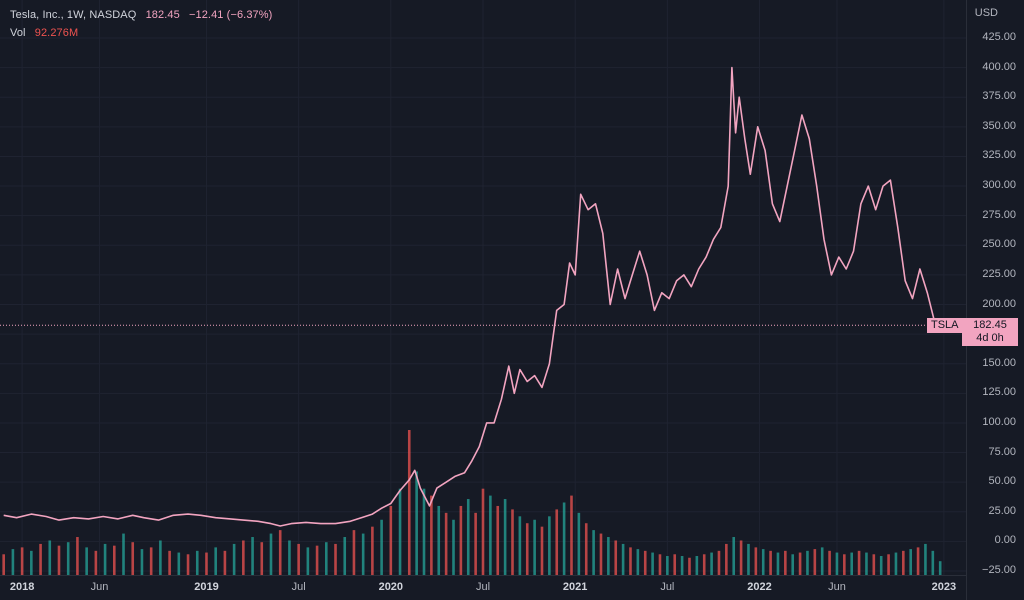 The height and width of the screenshot is (600, 1024). What do you see at coordinates (1002, 481) in the screenshot?
I see `price-tick-label: 50.00` at bounding box center [1002, 481].